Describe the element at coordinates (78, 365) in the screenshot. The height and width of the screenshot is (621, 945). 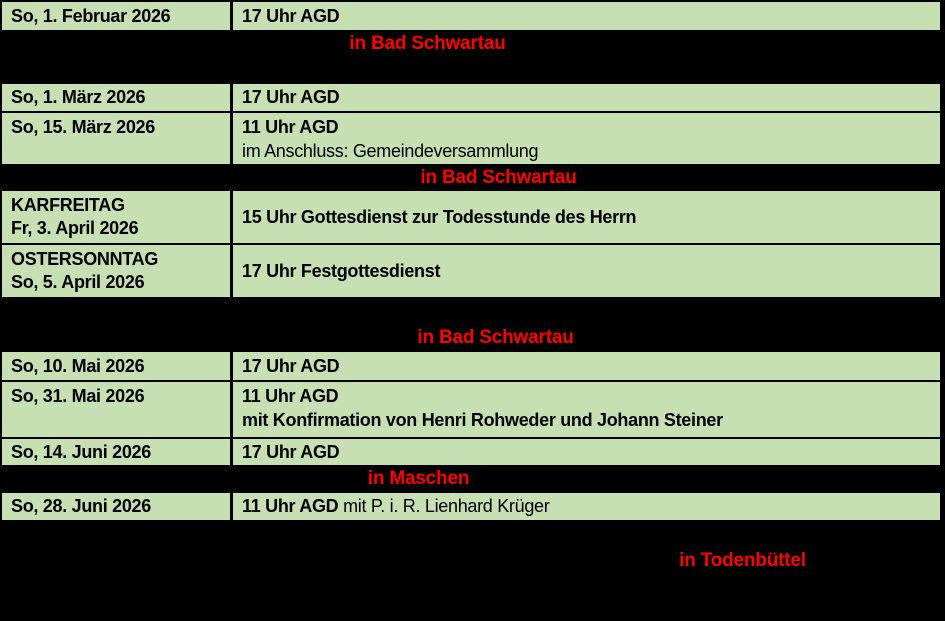
I see `event-date: So, 10. Mai 2026` at that location.